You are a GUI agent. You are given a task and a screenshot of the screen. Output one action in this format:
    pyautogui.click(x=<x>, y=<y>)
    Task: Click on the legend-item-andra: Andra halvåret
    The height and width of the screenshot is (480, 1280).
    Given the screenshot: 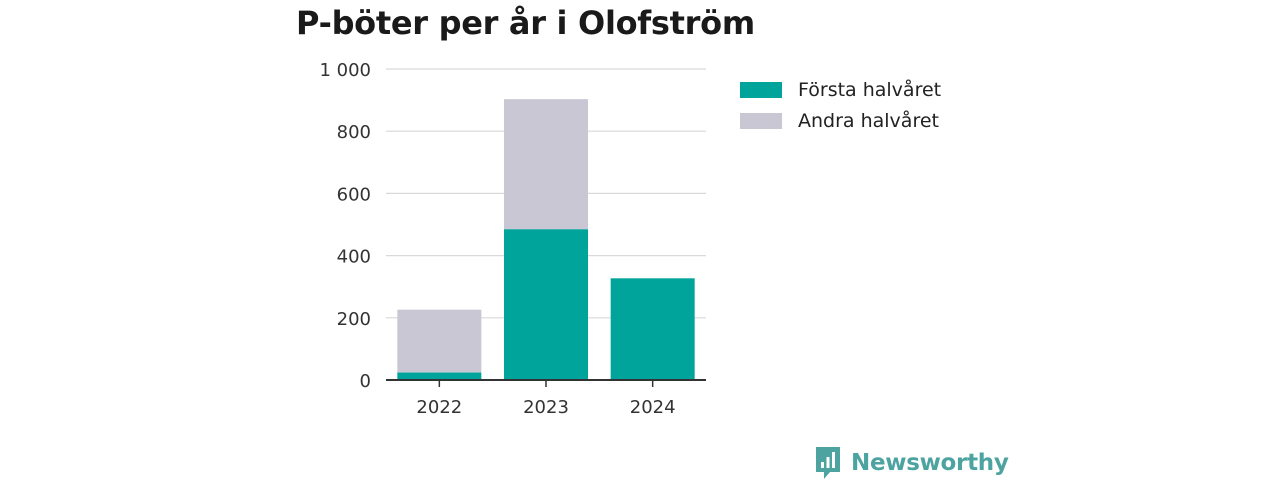 What is the action you would take?
    pyautogui.click(x=840, y=120)
    